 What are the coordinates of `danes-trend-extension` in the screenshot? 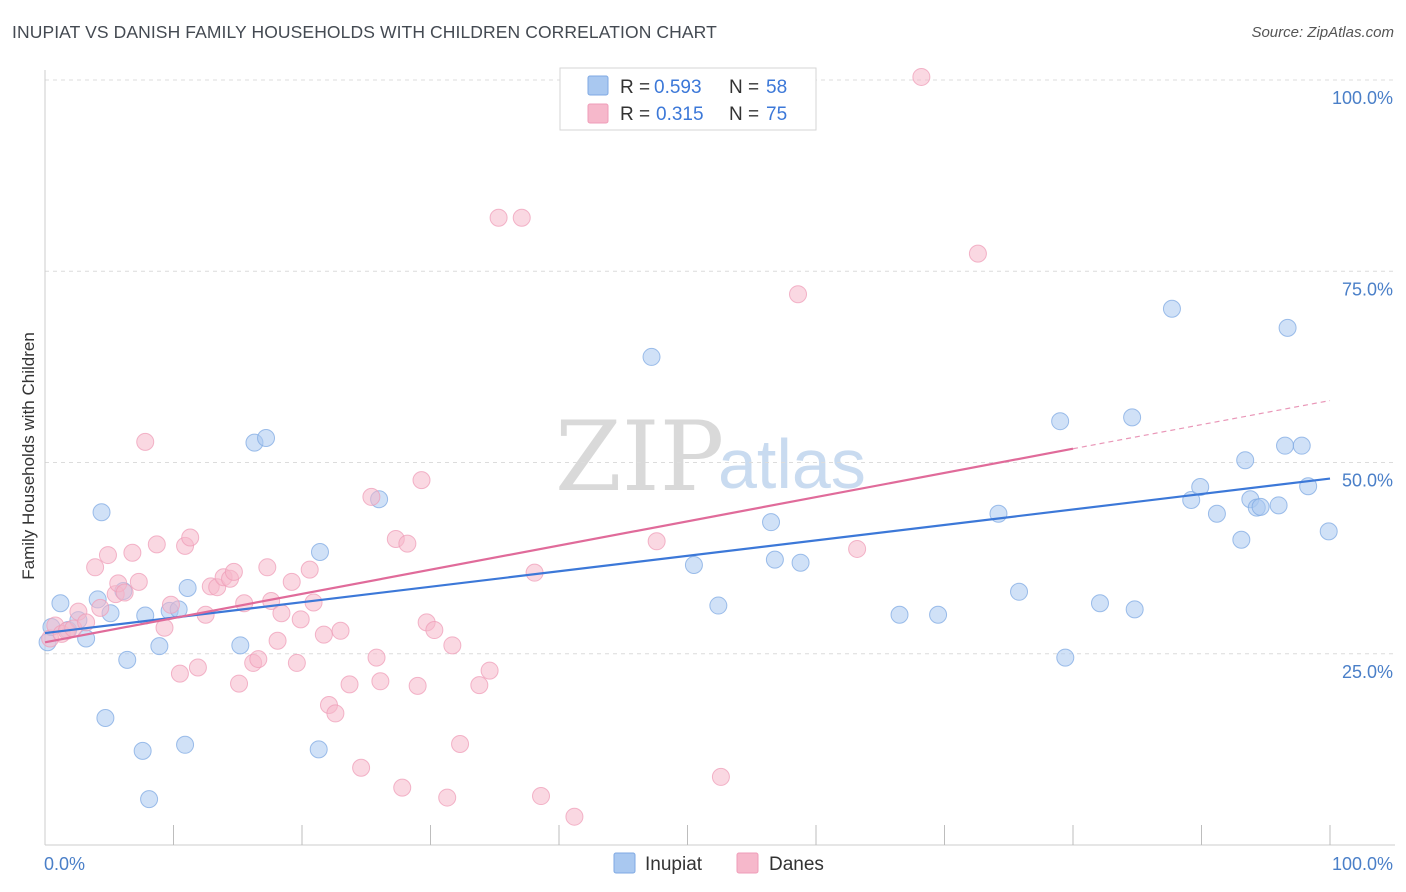 It's located at (1201, 424).